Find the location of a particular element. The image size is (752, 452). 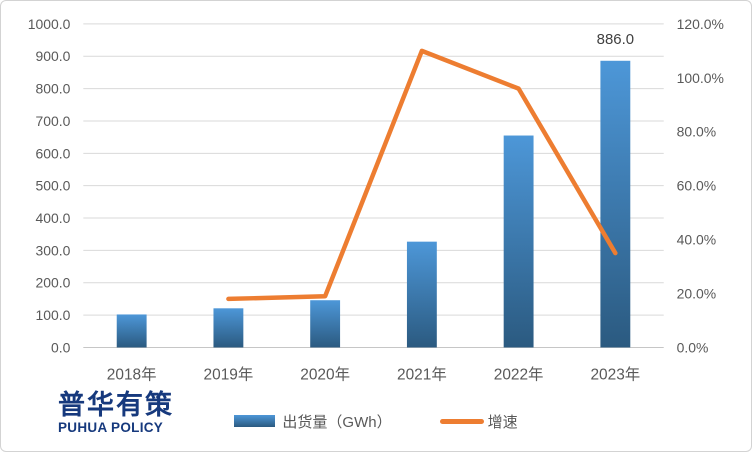

legend-item-shipments: 出货量（GWh） is located at coordinates (313, 421).